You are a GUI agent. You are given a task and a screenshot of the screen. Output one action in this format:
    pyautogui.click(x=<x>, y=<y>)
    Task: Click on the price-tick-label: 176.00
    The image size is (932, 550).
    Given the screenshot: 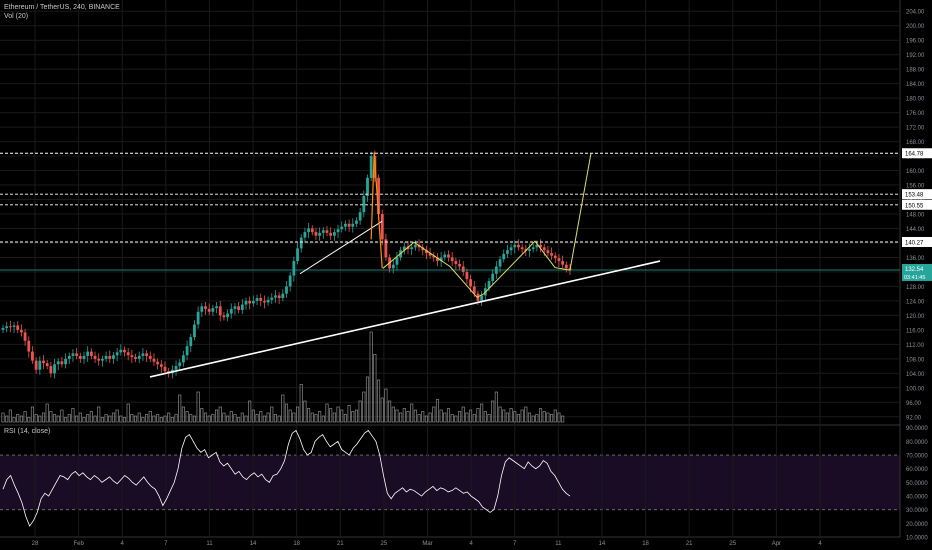 What is the action you would take?
    pyautogui.click(x=915, y=114)
    